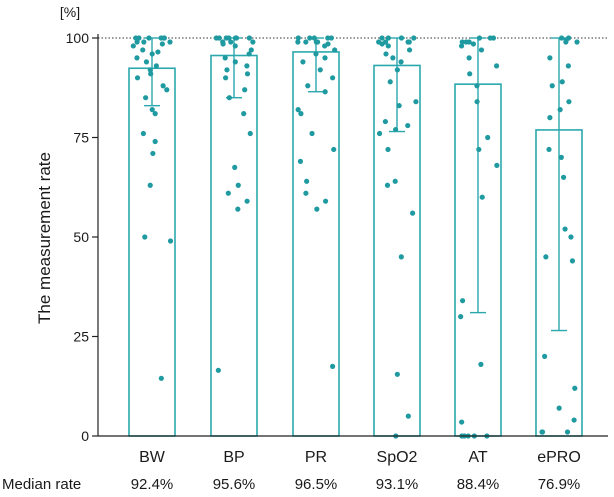 The height and width of the screenshot is (497, 614). Describe the element at coordinates (152, 484) in the screenshot. I see `median-value-bw: 92.4%` at that location.